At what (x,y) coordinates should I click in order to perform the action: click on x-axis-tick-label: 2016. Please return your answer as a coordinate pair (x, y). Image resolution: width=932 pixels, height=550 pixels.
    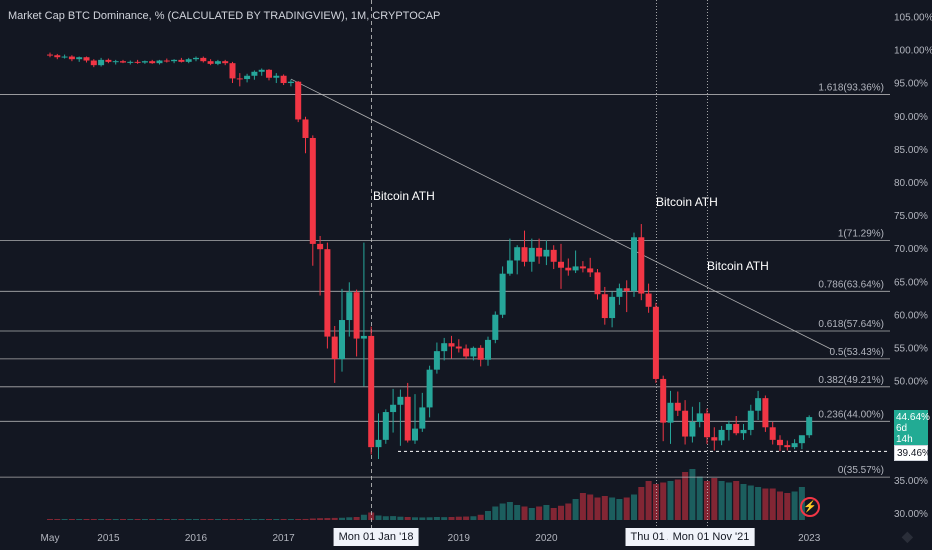
    Looking at the image, I should click on (196, 538).